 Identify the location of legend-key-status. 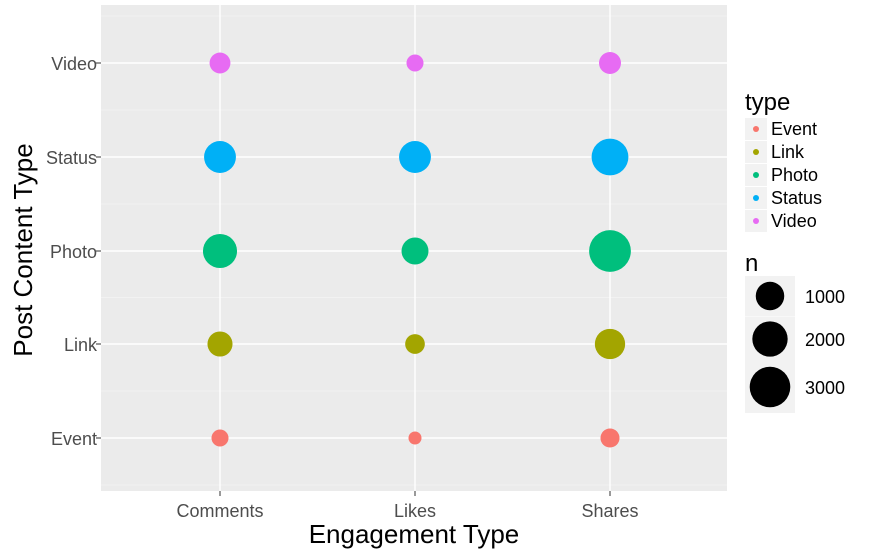
(756, 198).